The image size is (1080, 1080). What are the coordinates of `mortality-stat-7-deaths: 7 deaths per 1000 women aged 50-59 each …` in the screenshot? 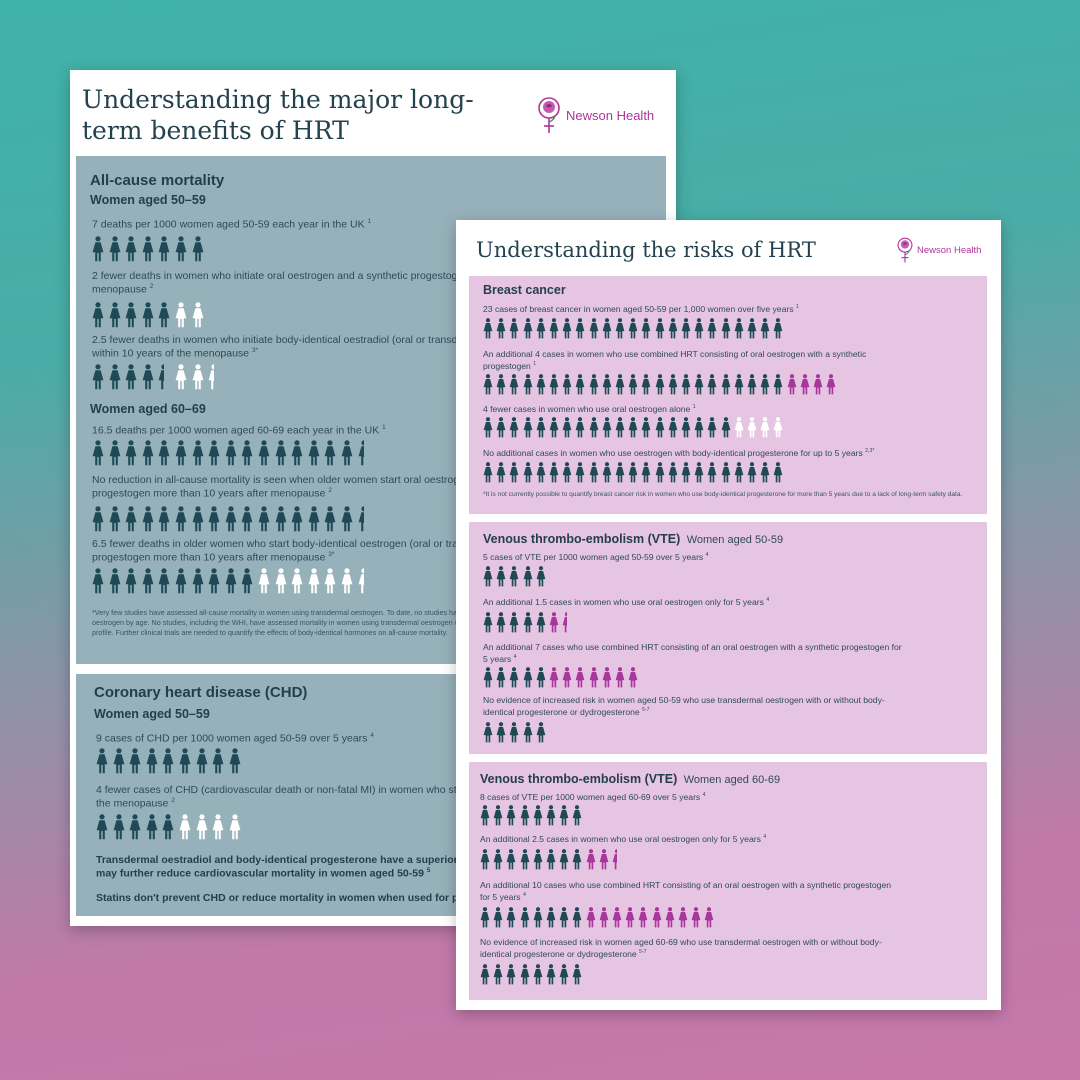 It's located at (232, 224).